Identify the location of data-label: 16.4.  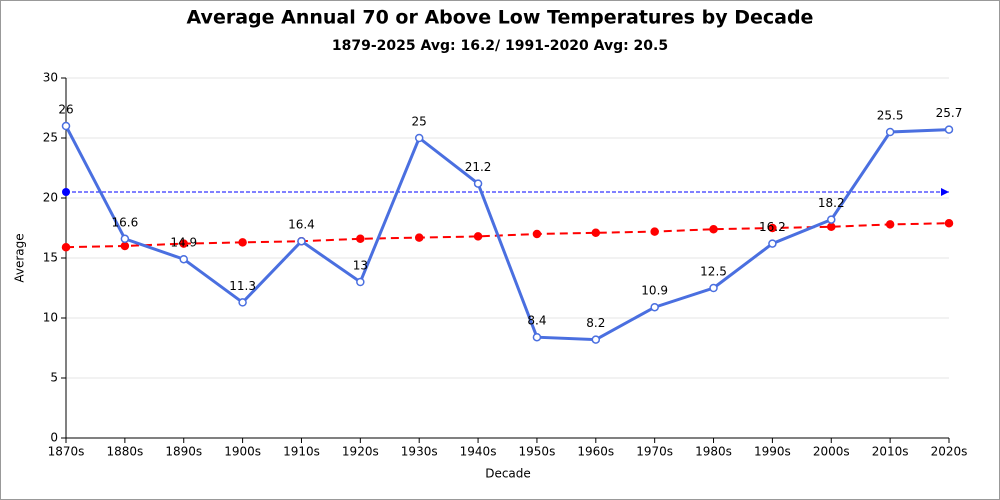
(301, 225).